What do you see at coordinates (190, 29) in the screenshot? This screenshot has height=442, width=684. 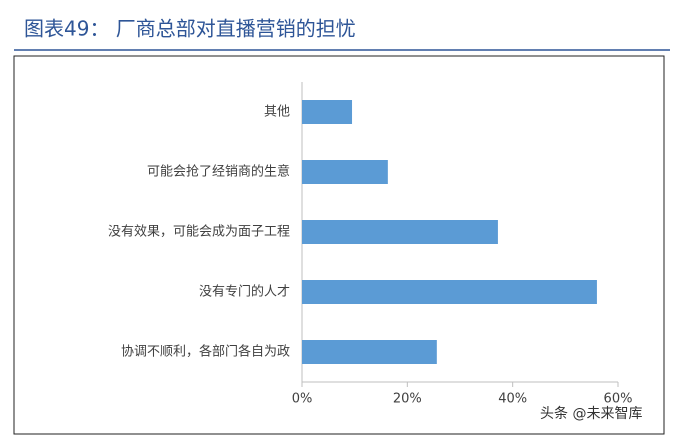 I see `chart-title: 图表49： 厂商总部对直播营销的担忧` at bounding box center [190, 29].